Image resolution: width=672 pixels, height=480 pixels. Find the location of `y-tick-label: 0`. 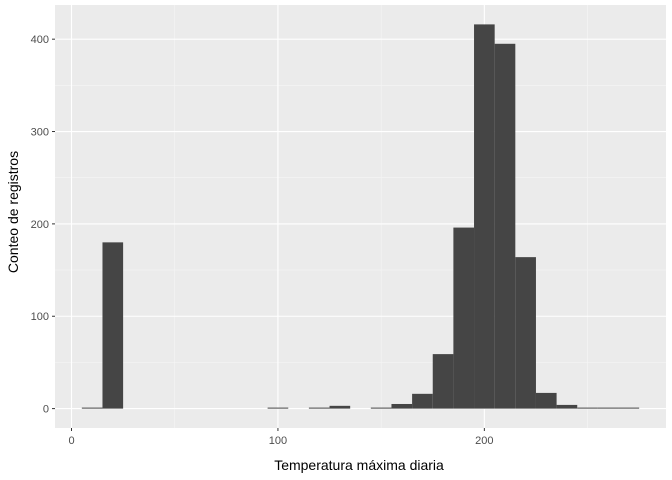

y-tick-label: 0 is located at coordinates (46, 410).